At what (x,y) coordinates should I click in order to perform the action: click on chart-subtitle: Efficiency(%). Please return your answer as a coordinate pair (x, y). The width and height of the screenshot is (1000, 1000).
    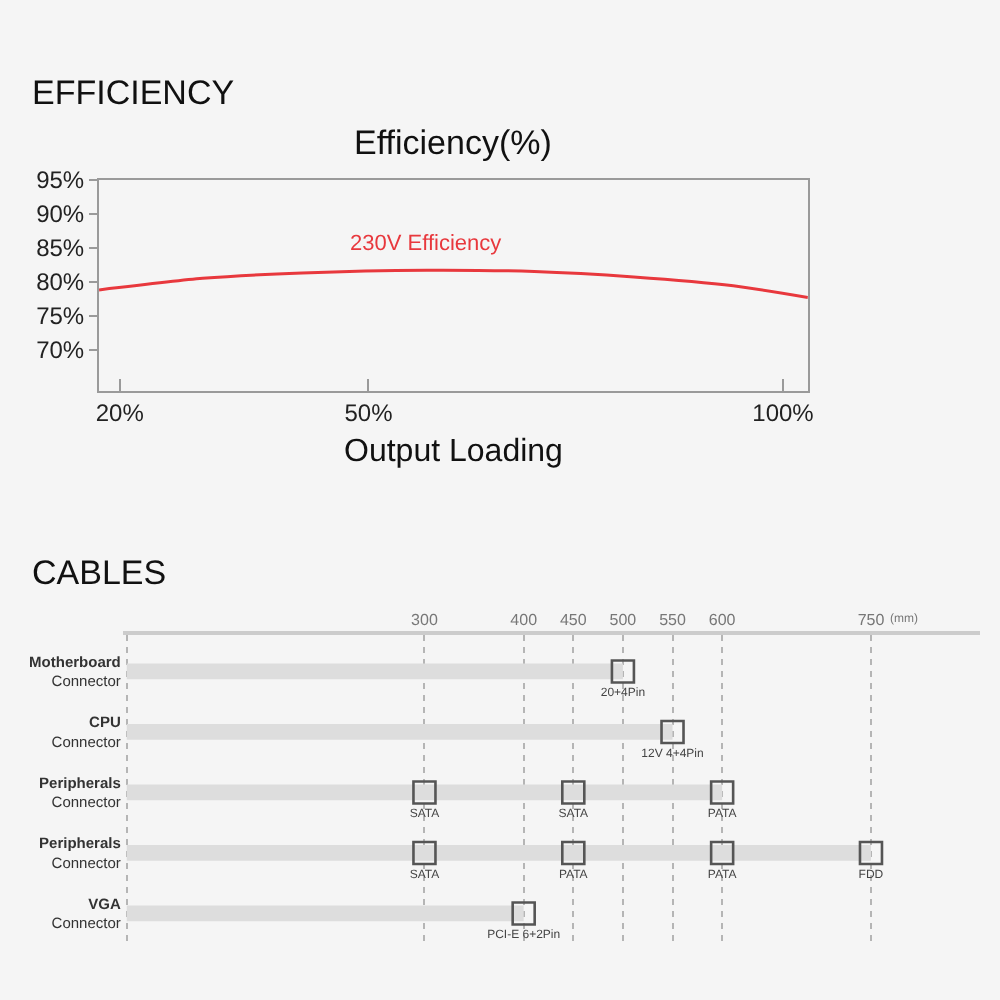
    Looking at the image, I should click on (453, 143).